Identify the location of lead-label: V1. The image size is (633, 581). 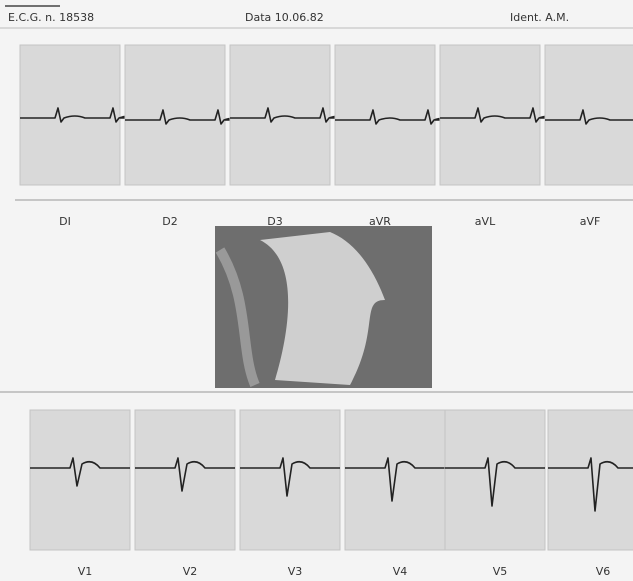
(85, 571).